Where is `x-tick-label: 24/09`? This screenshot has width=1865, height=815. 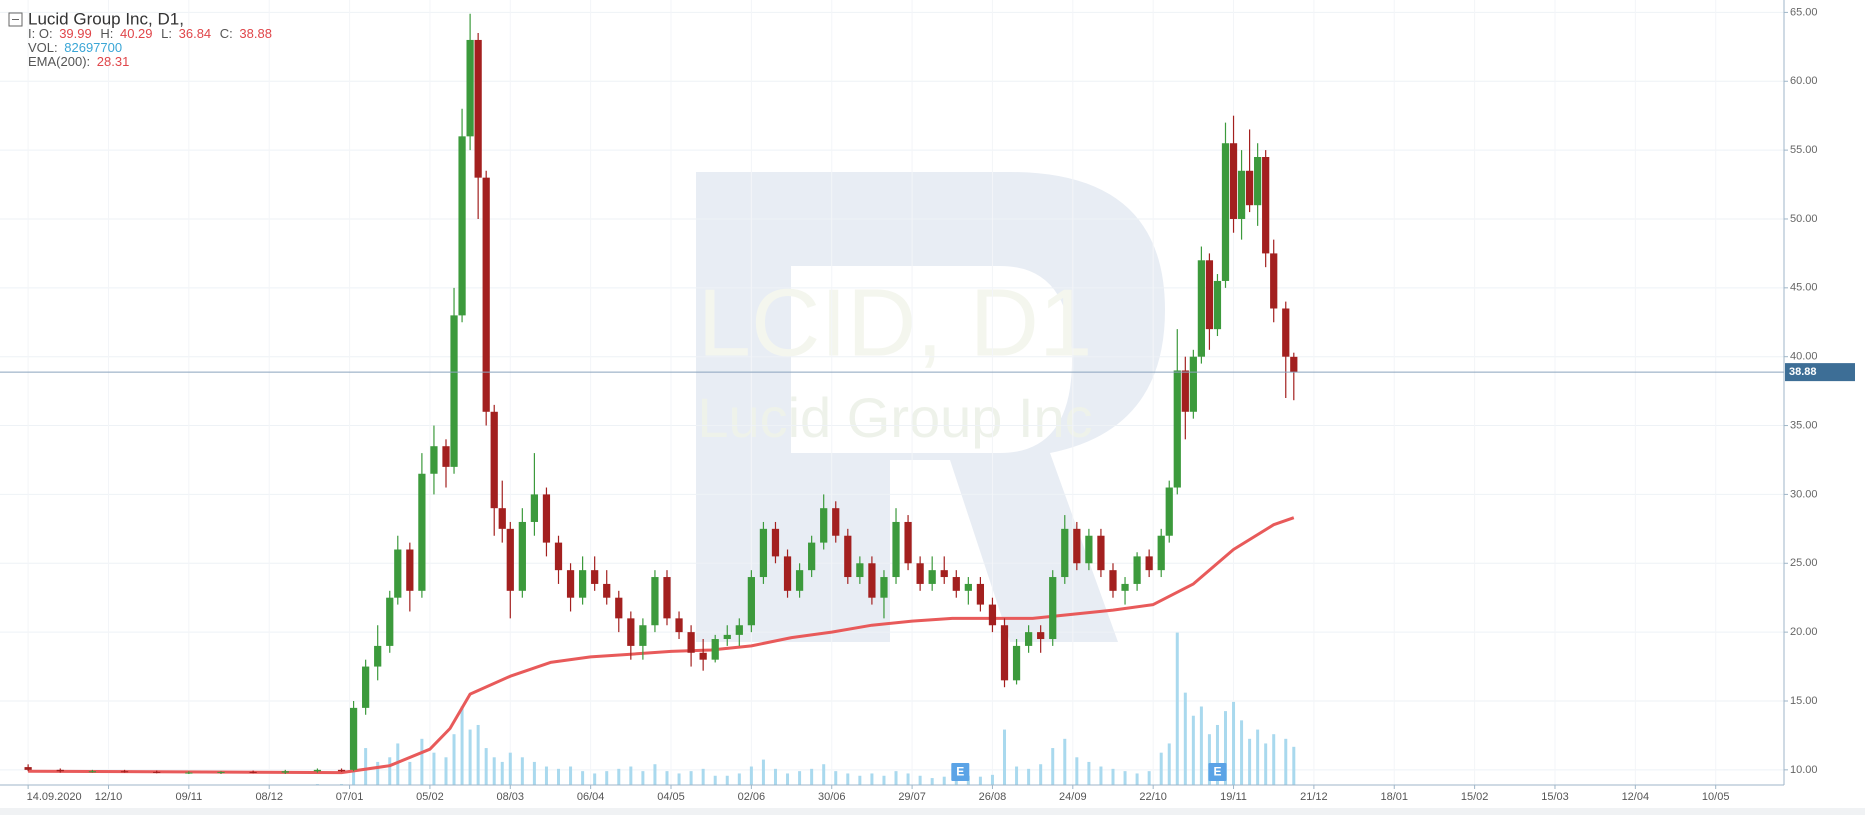
x-tick-label: 24/09 is located at coordinates (1073, 797).